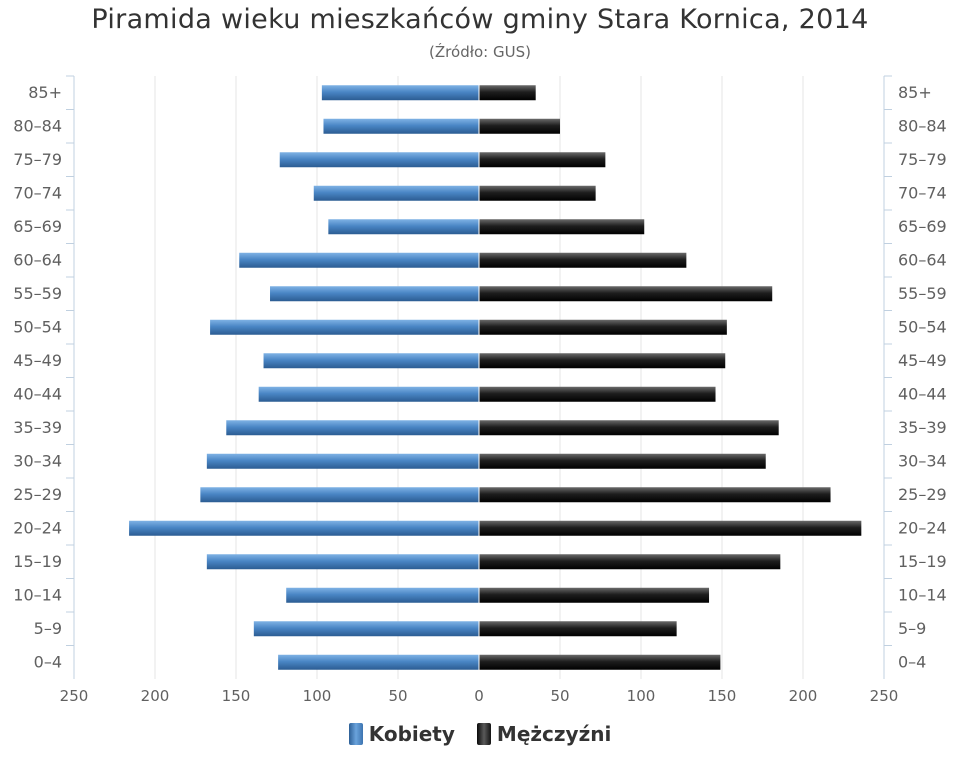  Describe the element at coordinates (480, 52) in the screenshot. I see `chart-subtitle: (Źródło: GUS)` at that location.